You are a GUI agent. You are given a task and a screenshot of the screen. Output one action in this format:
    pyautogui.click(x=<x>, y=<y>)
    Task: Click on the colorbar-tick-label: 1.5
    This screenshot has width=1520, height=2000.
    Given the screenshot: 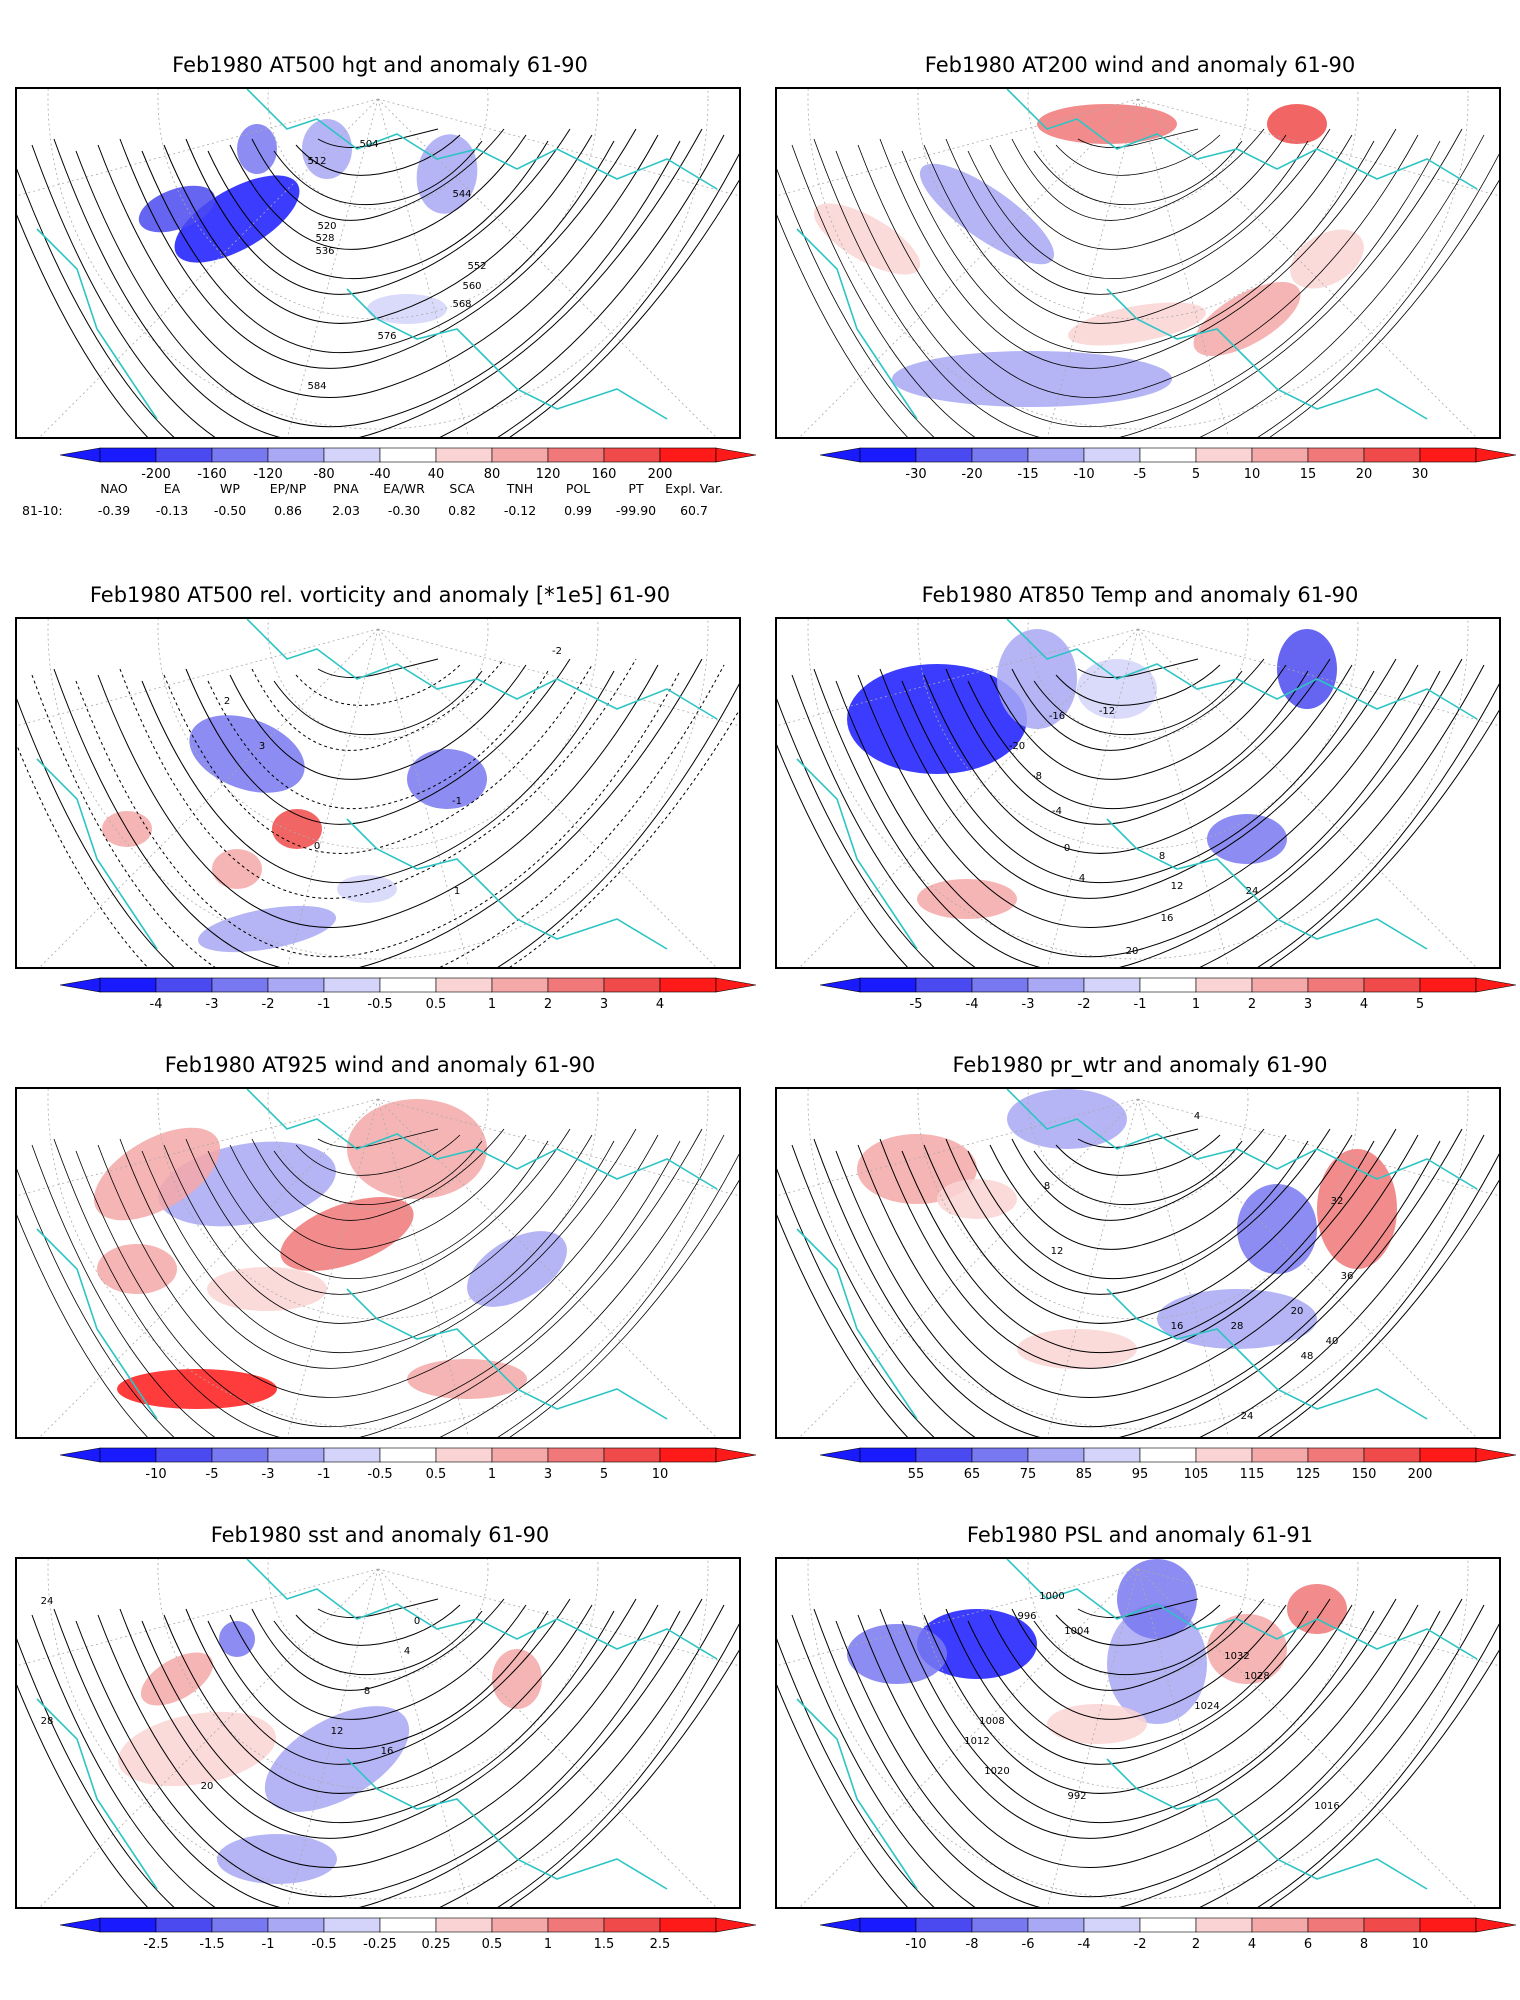 What is the action you would take?
    pyautogui.click(x=604, y=1944)
    